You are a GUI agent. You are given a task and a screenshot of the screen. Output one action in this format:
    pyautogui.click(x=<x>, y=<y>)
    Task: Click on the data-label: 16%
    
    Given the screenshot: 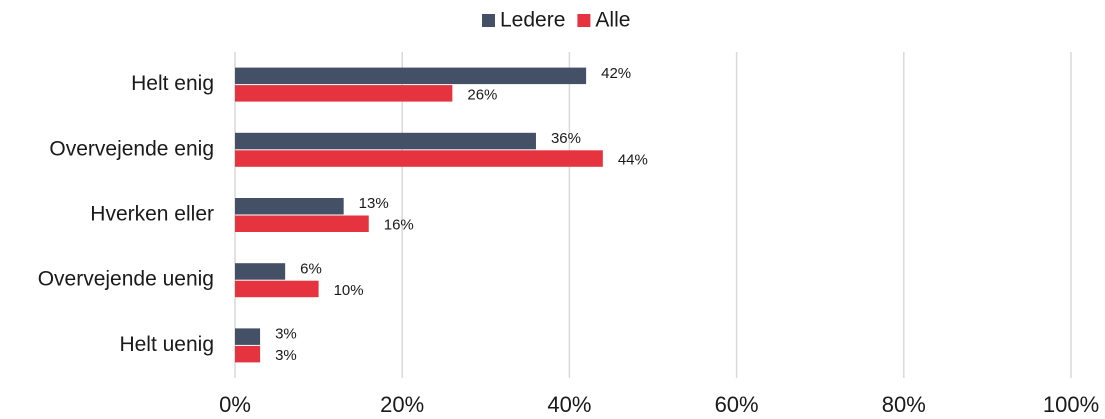 What is the action you would take?
    pyautogui.click(x=399, y=225)
    